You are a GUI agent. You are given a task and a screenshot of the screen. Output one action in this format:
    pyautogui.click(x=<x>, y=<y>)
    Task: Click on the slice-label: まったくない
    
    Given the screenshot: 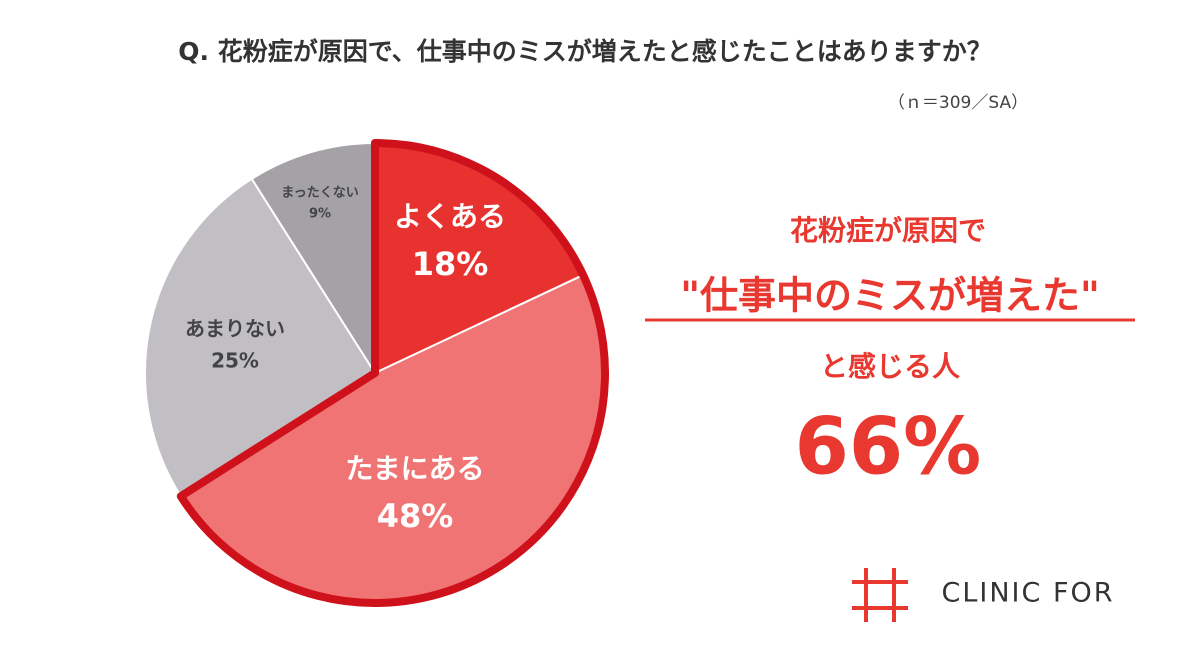 What is the action you would take?
    pyautogui.click(x=319, y=193)
    